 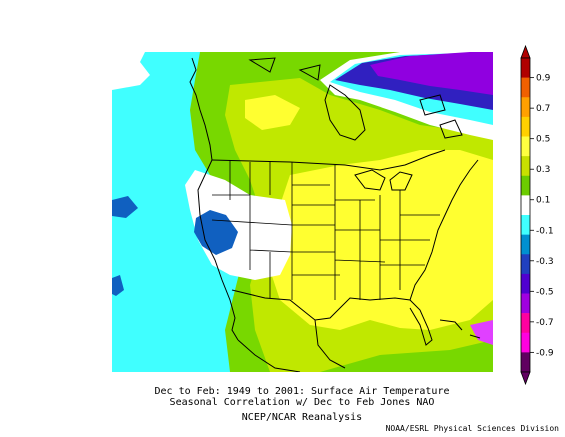 What do you see at coordinates (460, 329) in the screenshot?
I see `caribbean-islands` at bounding box center [460, 329].